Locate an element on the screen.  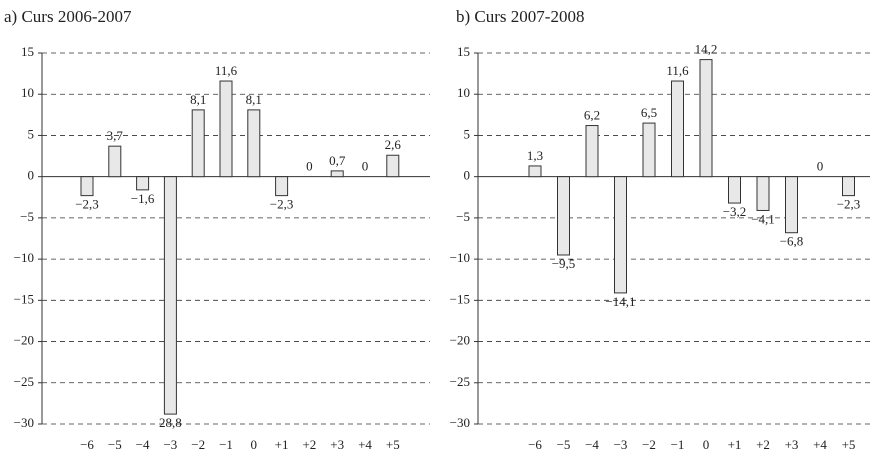
value-label: −3,2 is located at coordinates (735, 211).